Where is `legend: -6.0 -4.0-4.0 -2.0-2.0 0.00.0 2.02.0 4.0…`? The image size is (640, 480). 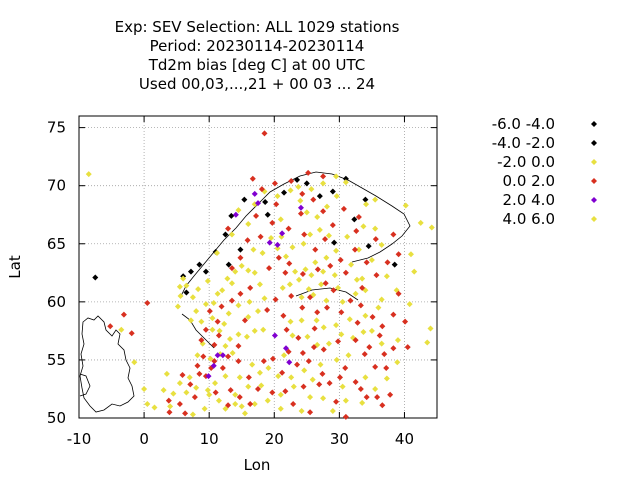 legend: -6.0 -4.0-4.0 -2.0-2.0 0.00.0 2.02.0 4.0… is located at coordinates (544, 171).